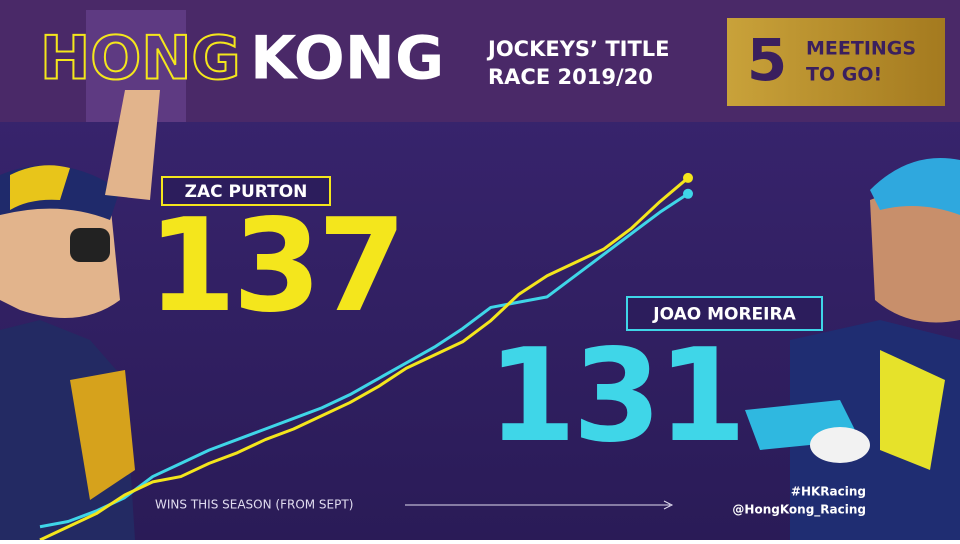 The image size is (960, 544). Describe the element at coordinates (254, 505) in the screenshot. I see `x-axis-label: WINS THIS SEASON (FROM SEPT)` at that location.